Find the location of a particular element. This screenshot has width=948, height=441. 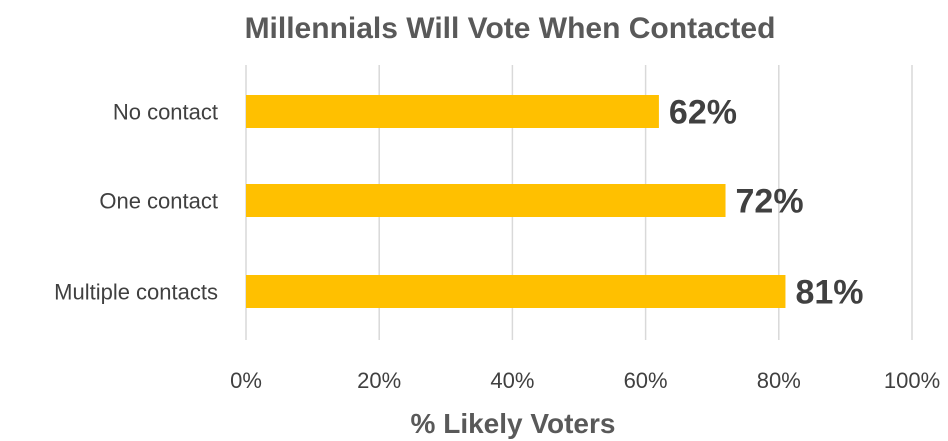

x-axis-title: % Likely Voters is located at coordinates (513, 423).